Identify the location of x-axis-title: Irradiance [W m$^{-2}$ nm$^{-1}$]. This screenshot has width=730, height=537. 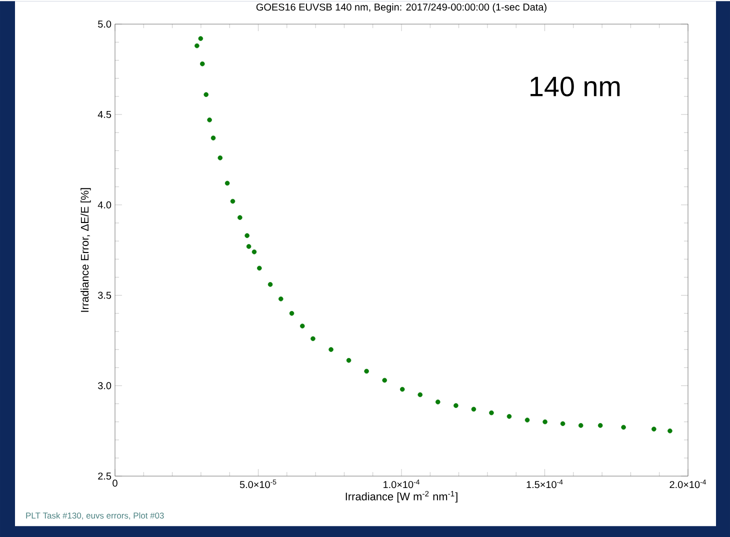
(402, 496).